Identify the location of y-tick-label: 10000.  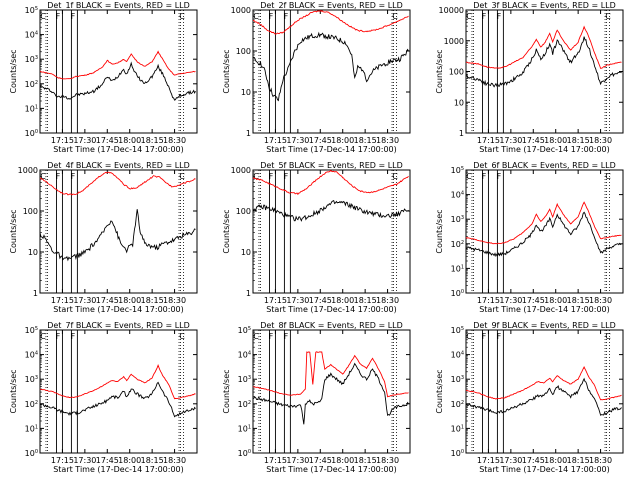
(451, 10).